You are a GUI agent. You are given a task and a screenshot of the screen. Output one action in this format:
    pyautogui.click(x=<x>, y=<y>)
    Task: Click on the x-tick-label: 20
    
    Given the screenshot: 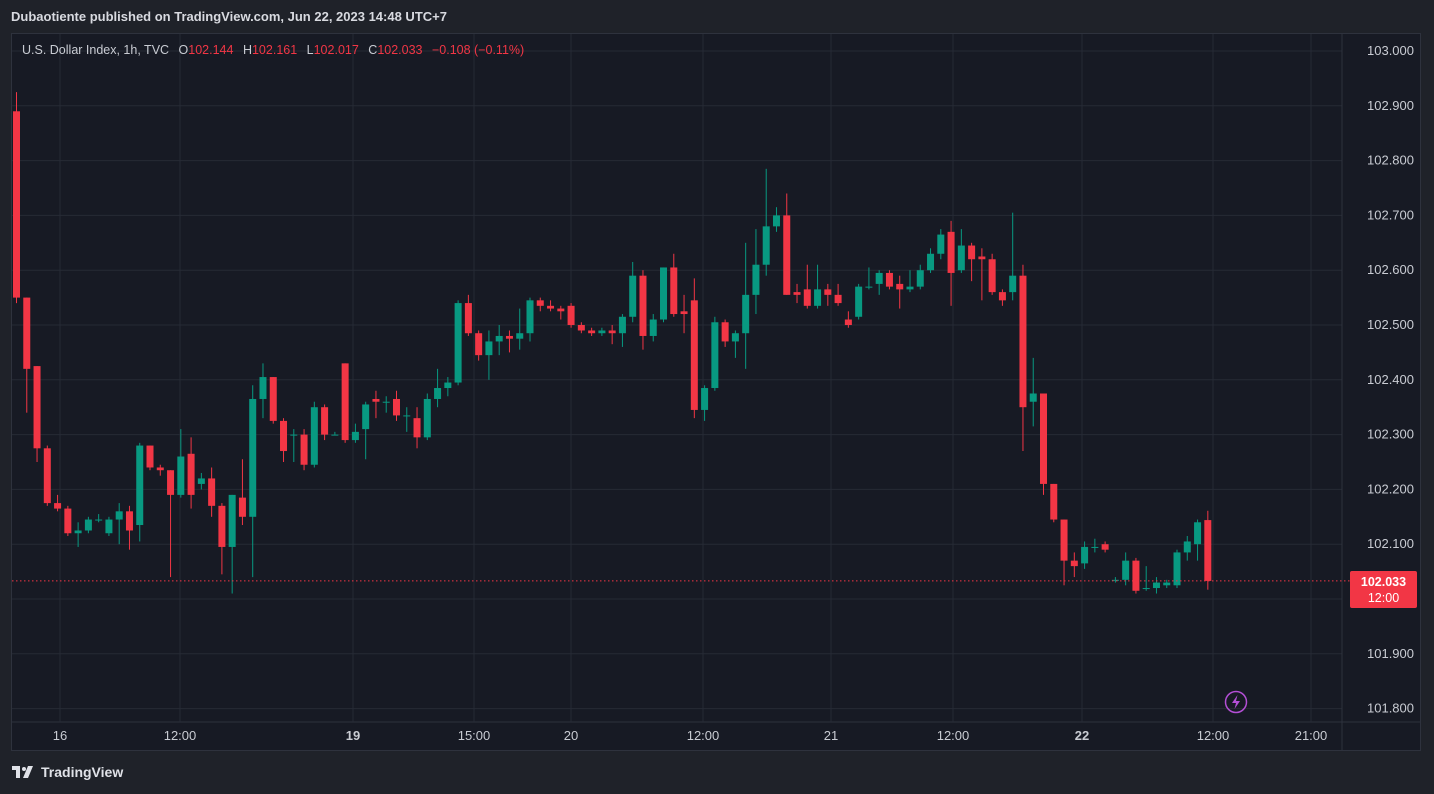 What is the action you would take?
    pyautogui.click(x=571, y=735)
    